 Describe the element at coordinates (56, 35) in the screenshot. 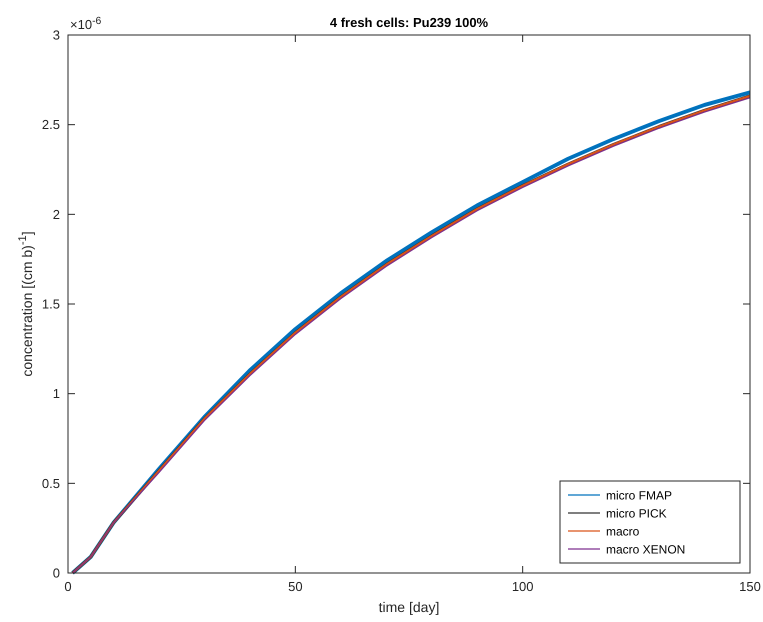

I see `y-tick-label: 3` at that location.